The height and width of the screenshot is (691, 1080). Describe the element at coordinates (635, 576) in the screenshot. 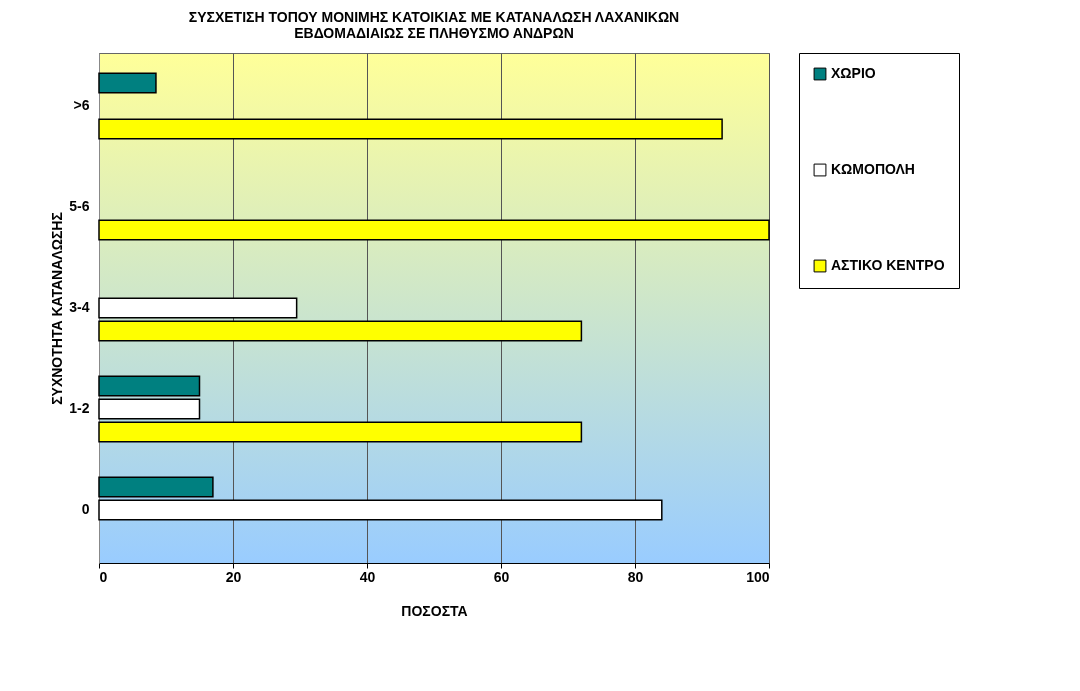

I see `x-tick-label: 80` at that location.